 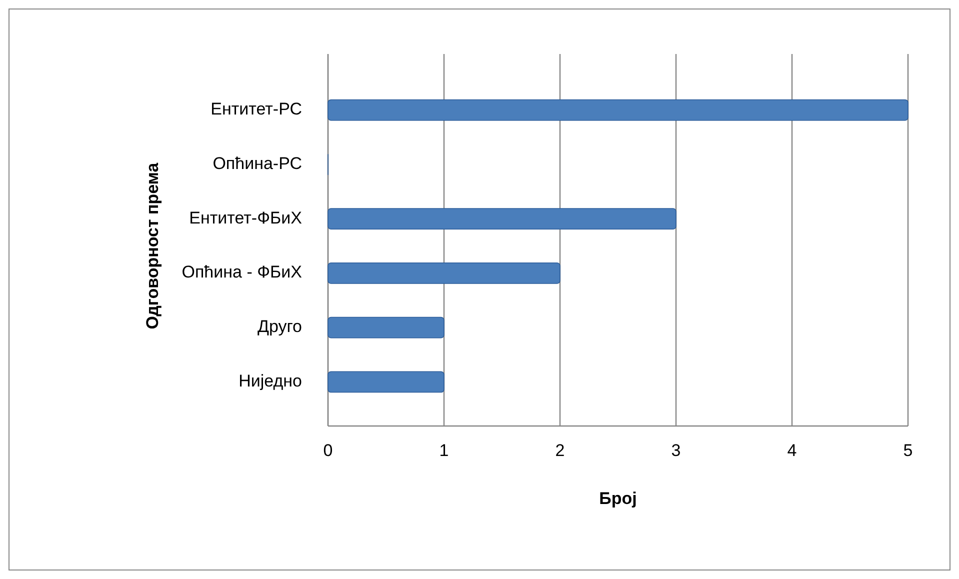 I want to click on y-tick-label: Друго, so click(x=279, y=326).